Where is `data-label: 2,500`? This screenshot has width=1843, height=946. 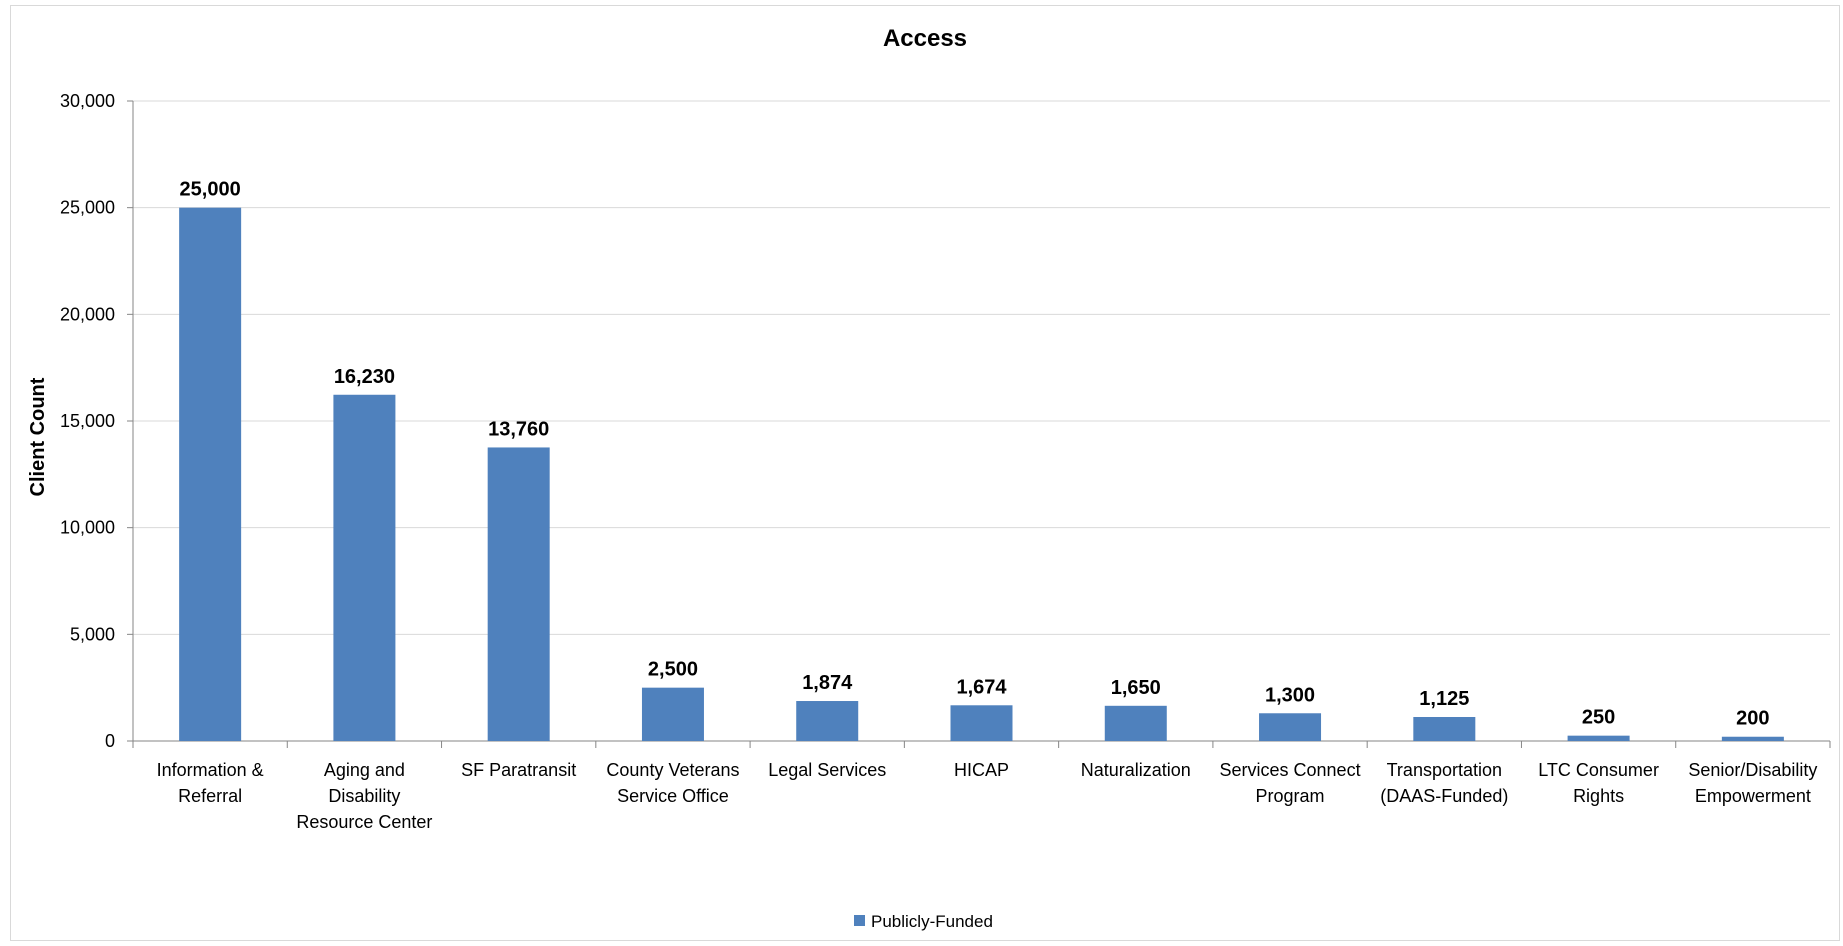 data-label: 2,500 is located at coordinates (673, 670).